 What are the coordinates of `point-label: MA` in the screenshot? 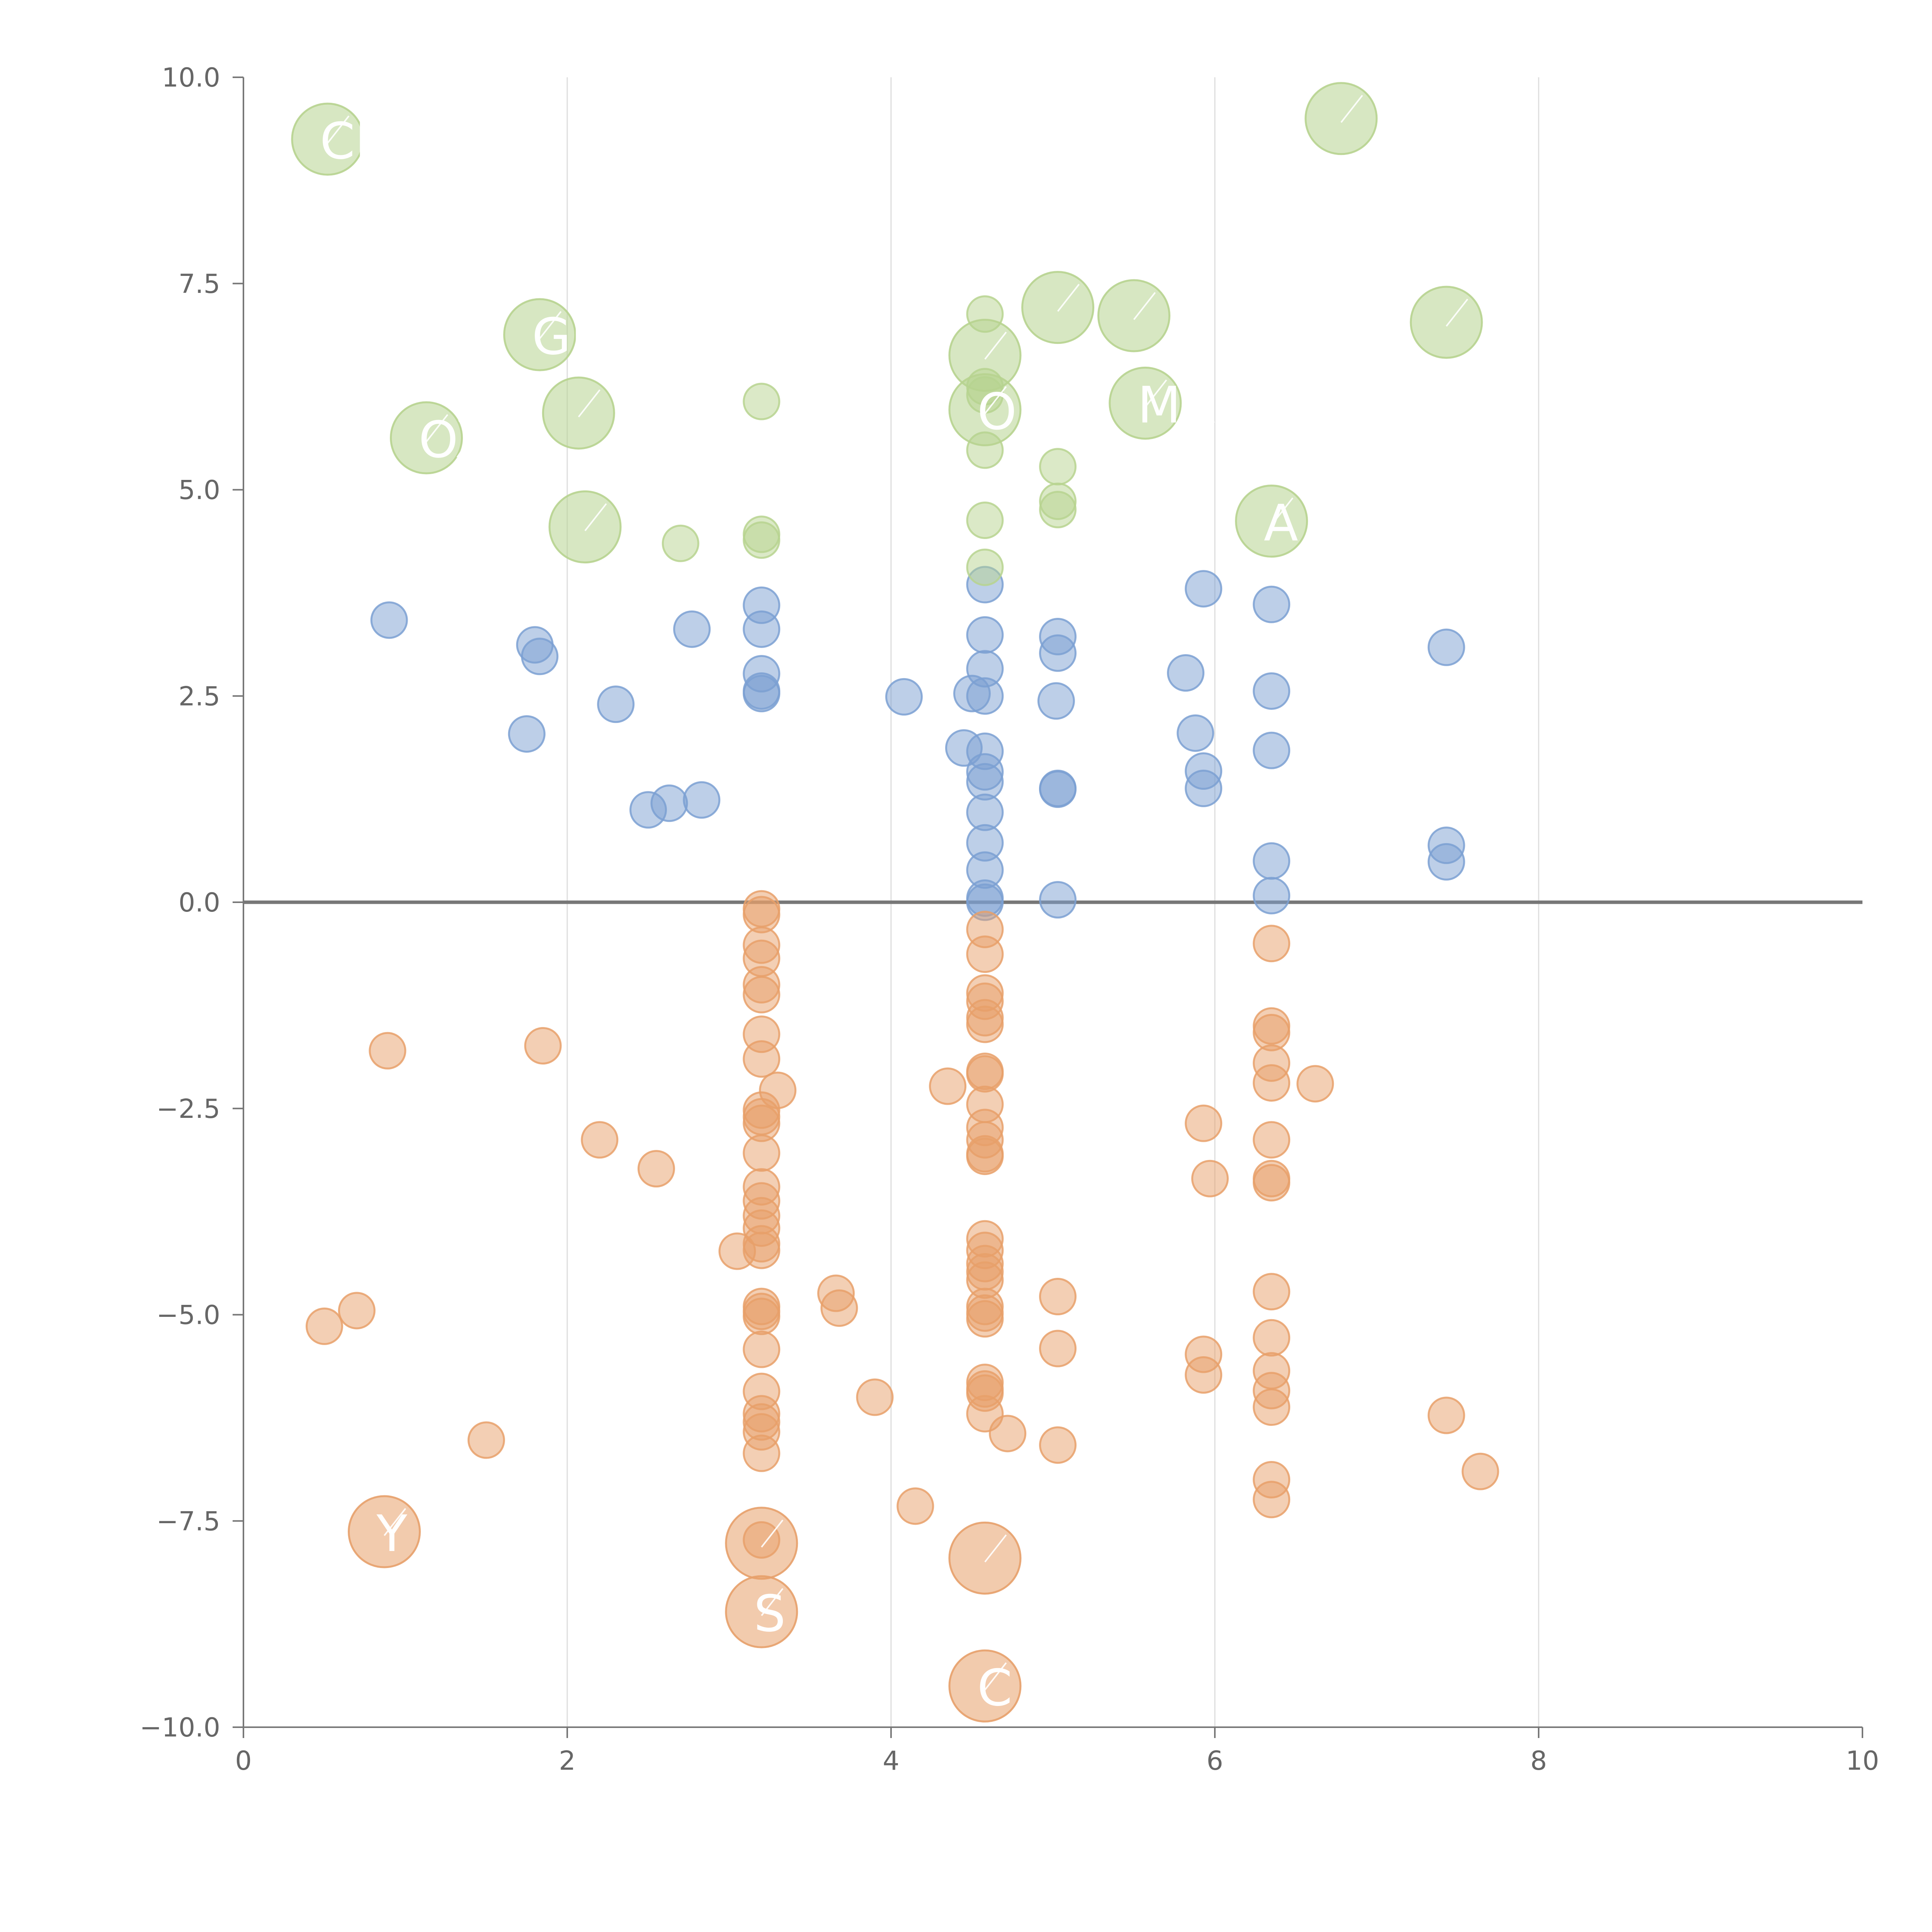 It's located at (1177, 405).